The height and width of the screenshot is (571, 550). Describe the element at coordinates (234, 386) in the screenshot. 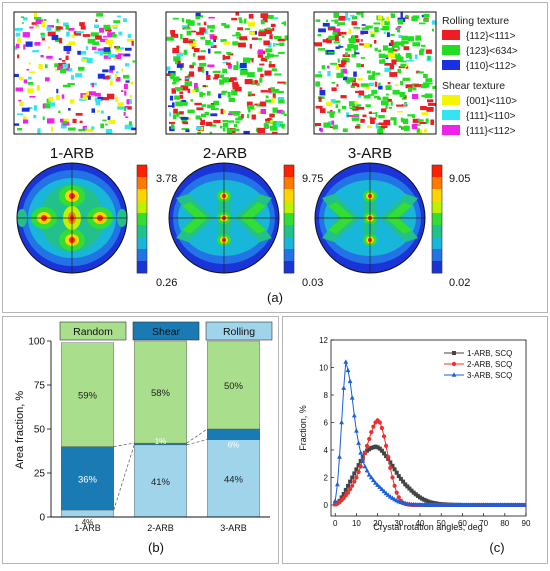

I see `data-label: 50%` at that location.